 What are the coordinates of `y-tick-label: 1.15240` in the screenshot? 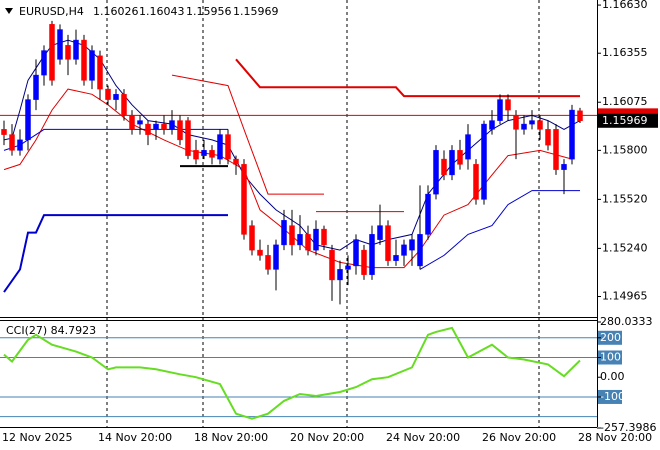 It's located at (625, 247).